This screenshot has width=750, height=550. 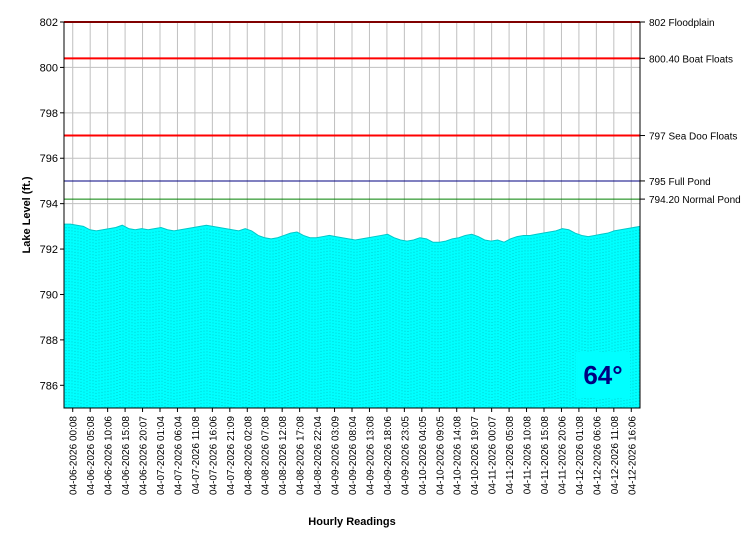 I want to click on reference-label: 794.20 Normal Pond, so click(x=695, y=200).